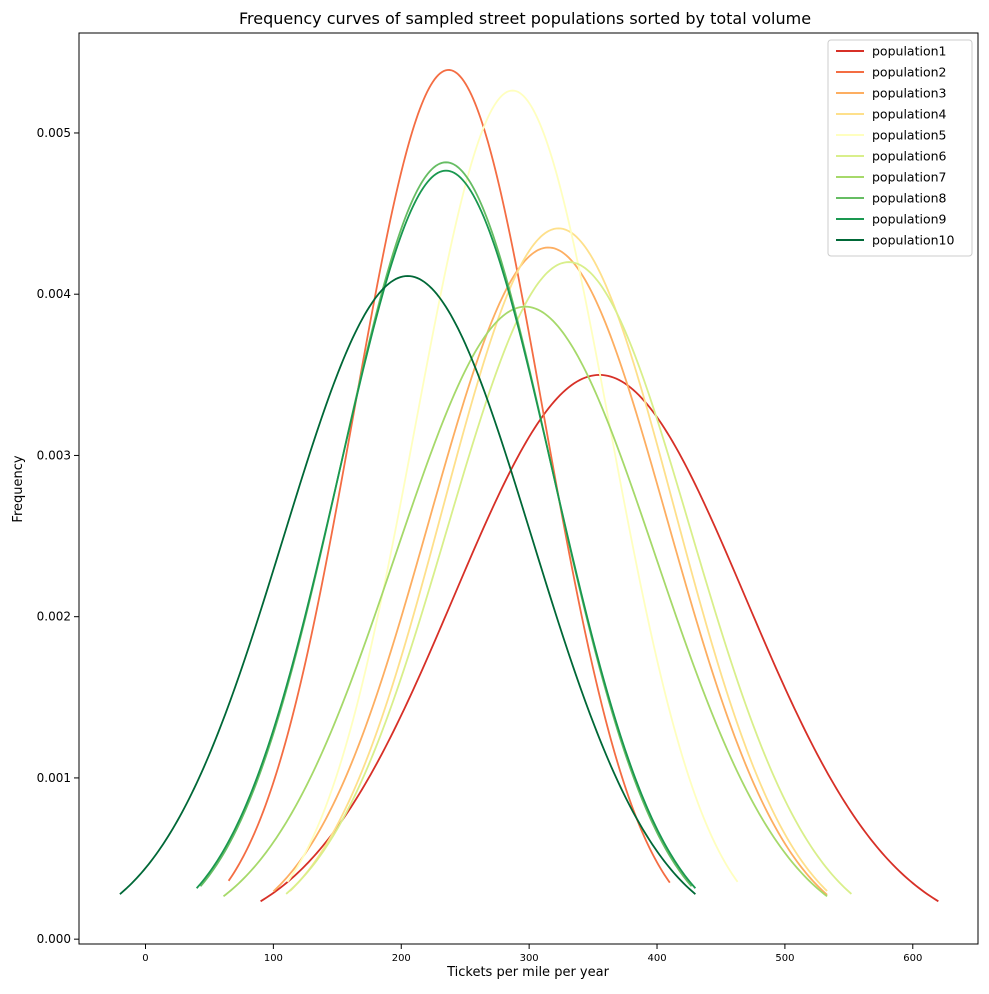 This screenshot has height=994, width=989. Describe the element at coordinates (273, 958) in the screenshot. I see `x-tick-label: 100` at that location.